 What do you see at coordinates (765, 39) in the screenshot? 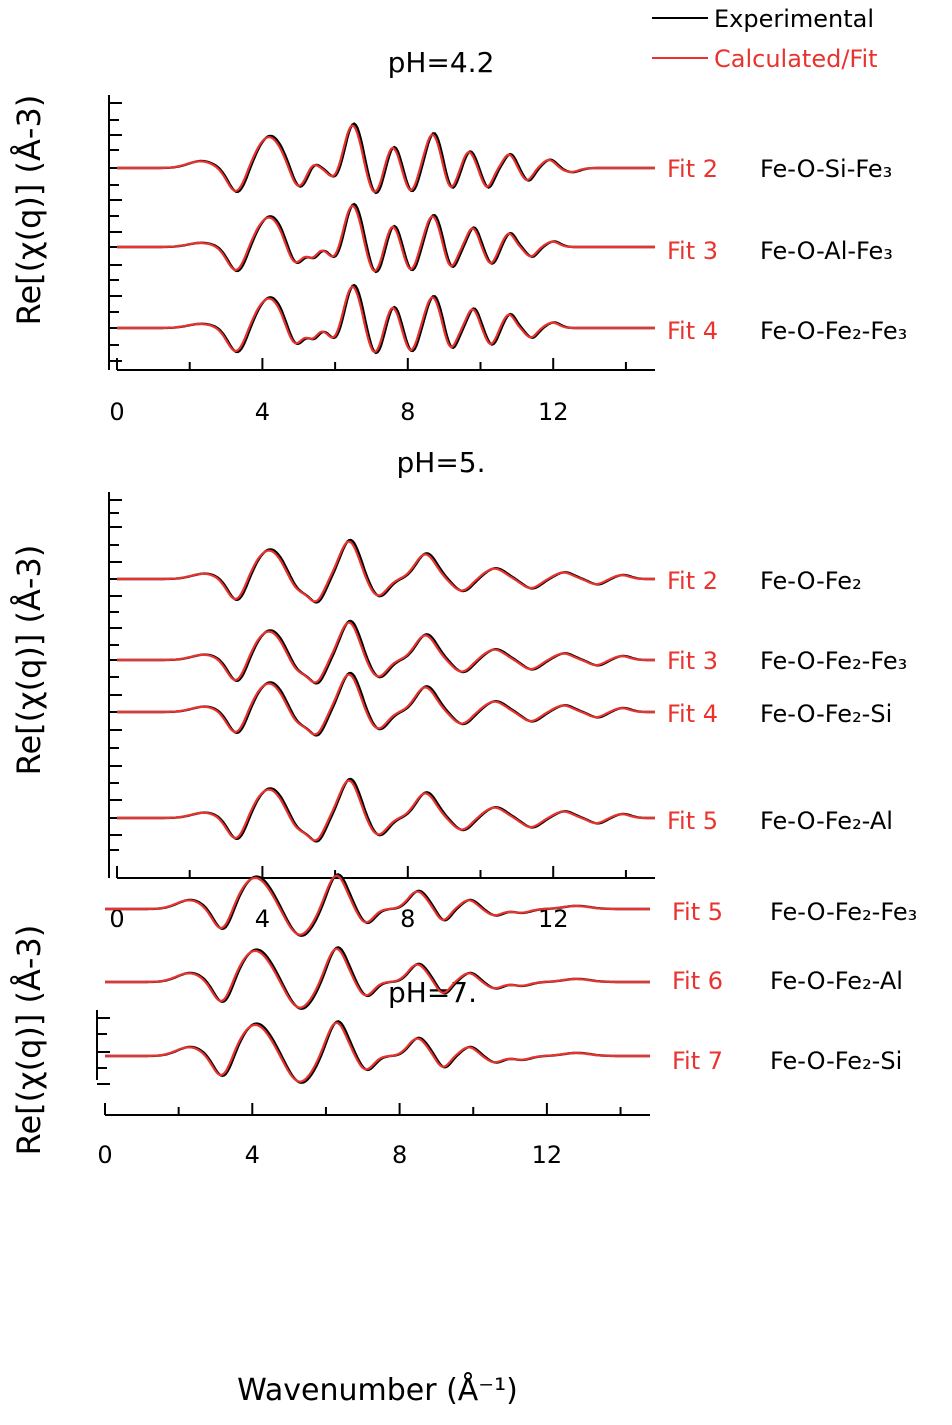
I see `legend: Experimental Calculated/Fit` at bounding box center [765, 39].